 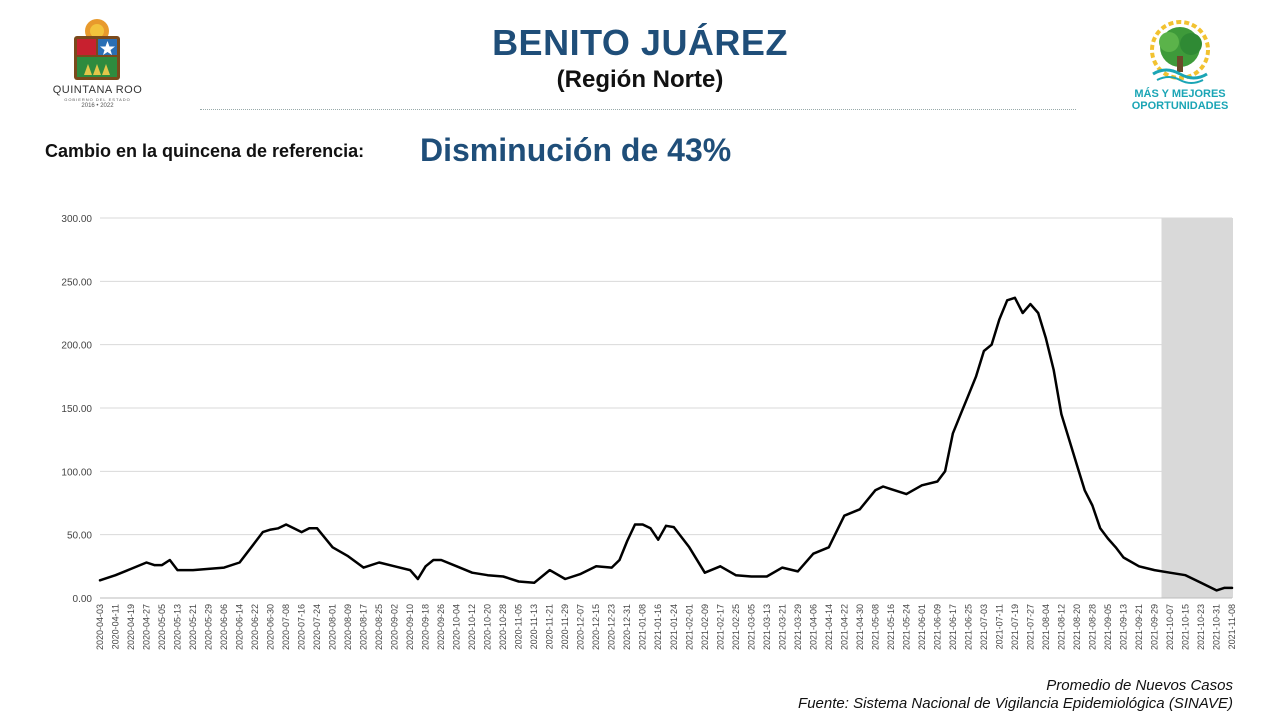 What do you see at coordinates (906, 627) in the screenshot?
I see `x-tick-label: 2021-05-24` at bounding box center [906, 627].